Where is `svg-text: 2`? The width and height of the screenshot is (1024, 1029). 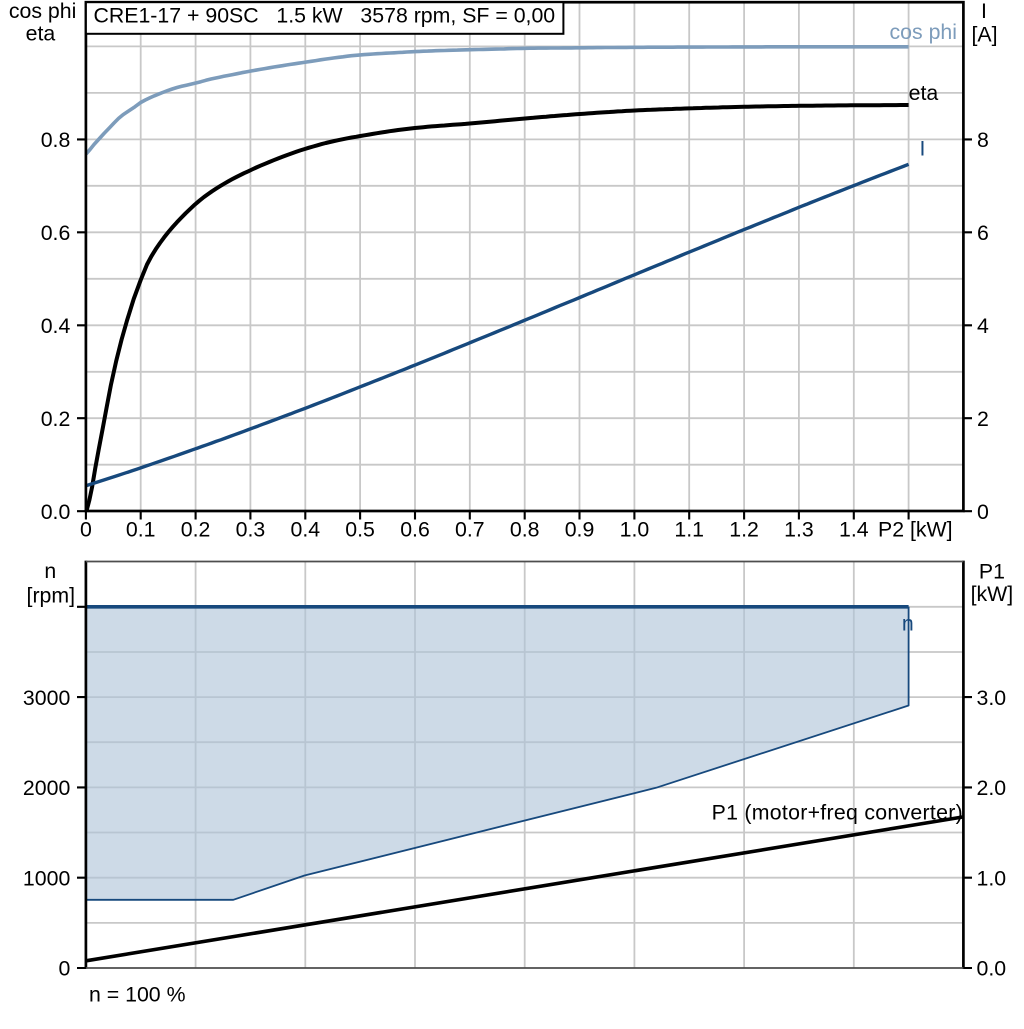 svg-text: 2 is located at coordinates (983, 419).